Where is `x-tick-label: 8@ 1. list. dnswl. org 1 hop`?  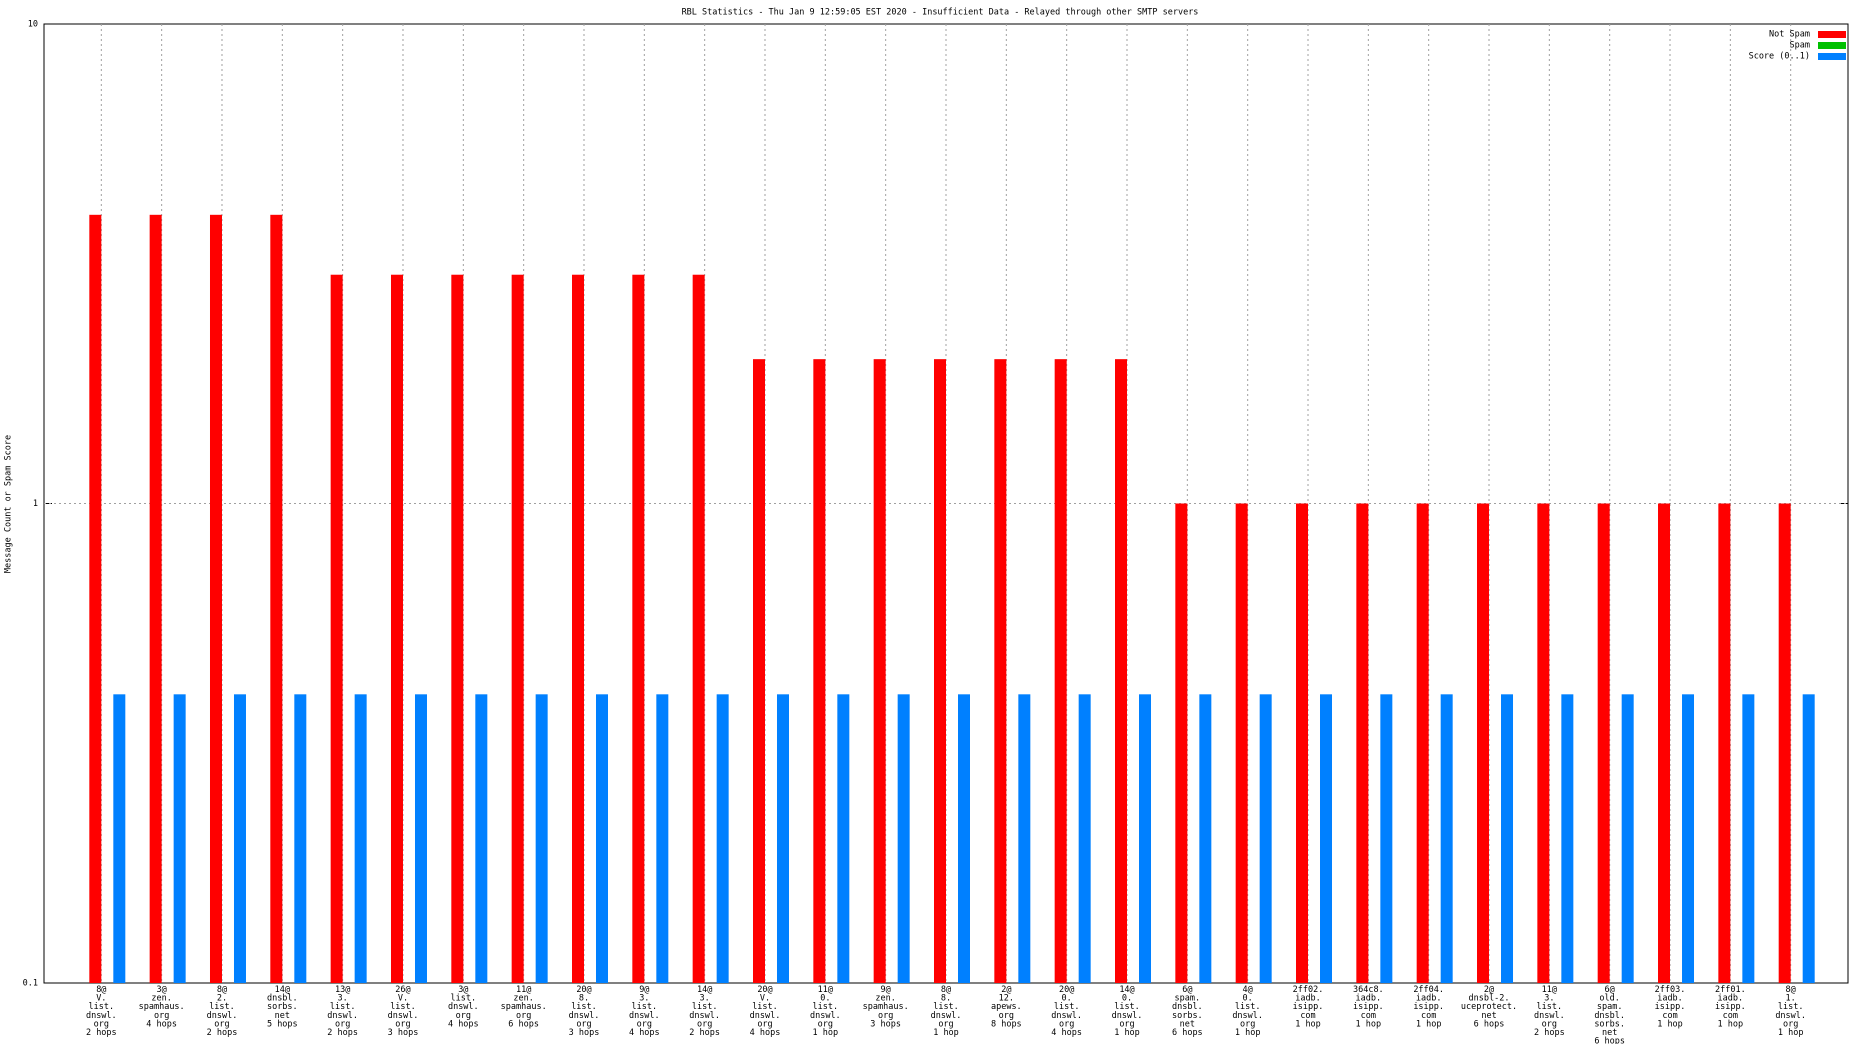 x-tick-label: 8@ 1. list. dnswl. org 1 hop is located at coordinates (1790, 1011).